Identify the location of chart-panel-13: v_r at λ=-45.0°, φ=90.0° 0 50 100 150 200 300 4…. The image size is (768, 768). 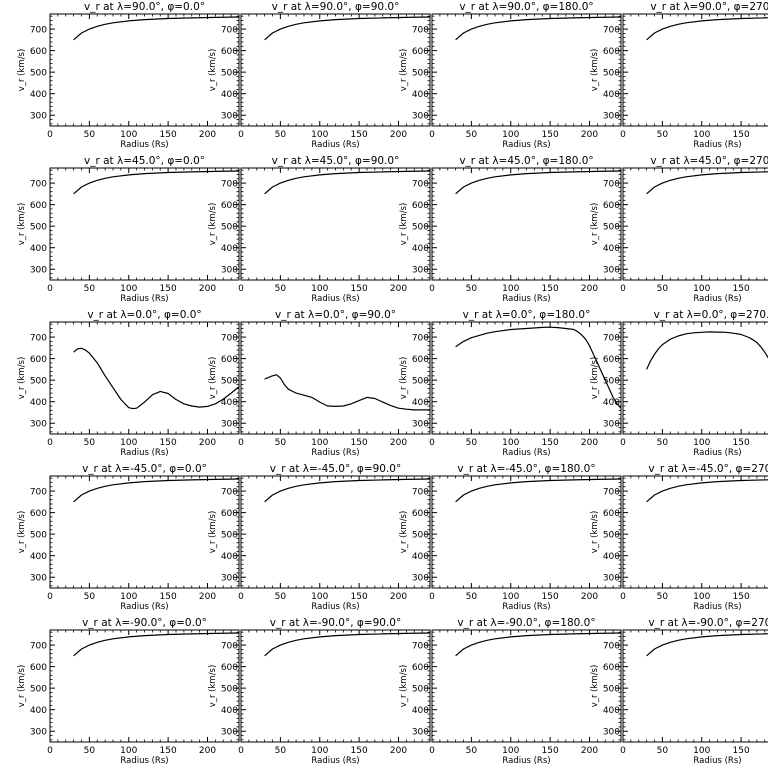
(319, 537).